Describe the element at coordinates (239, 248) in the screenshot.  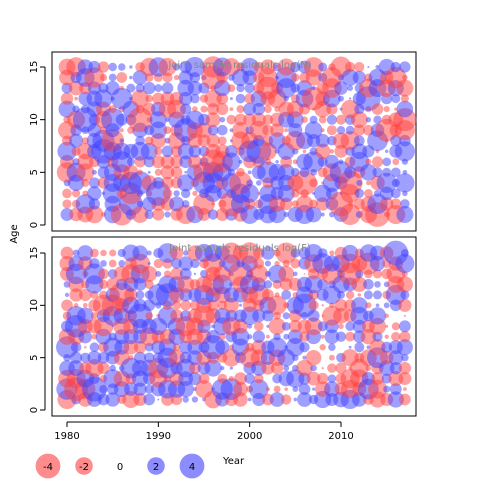
I see `panel-bottom-title: Joint sample residuals log(F)` at that location.